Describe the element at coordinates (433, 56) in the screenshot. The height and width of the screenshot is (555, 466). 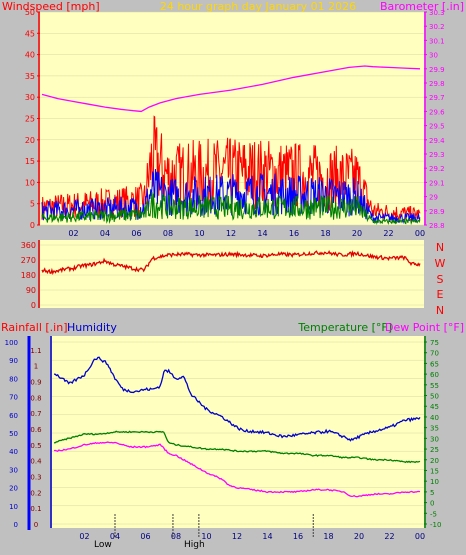
I see `barometer-tick-label: 30` at that location.